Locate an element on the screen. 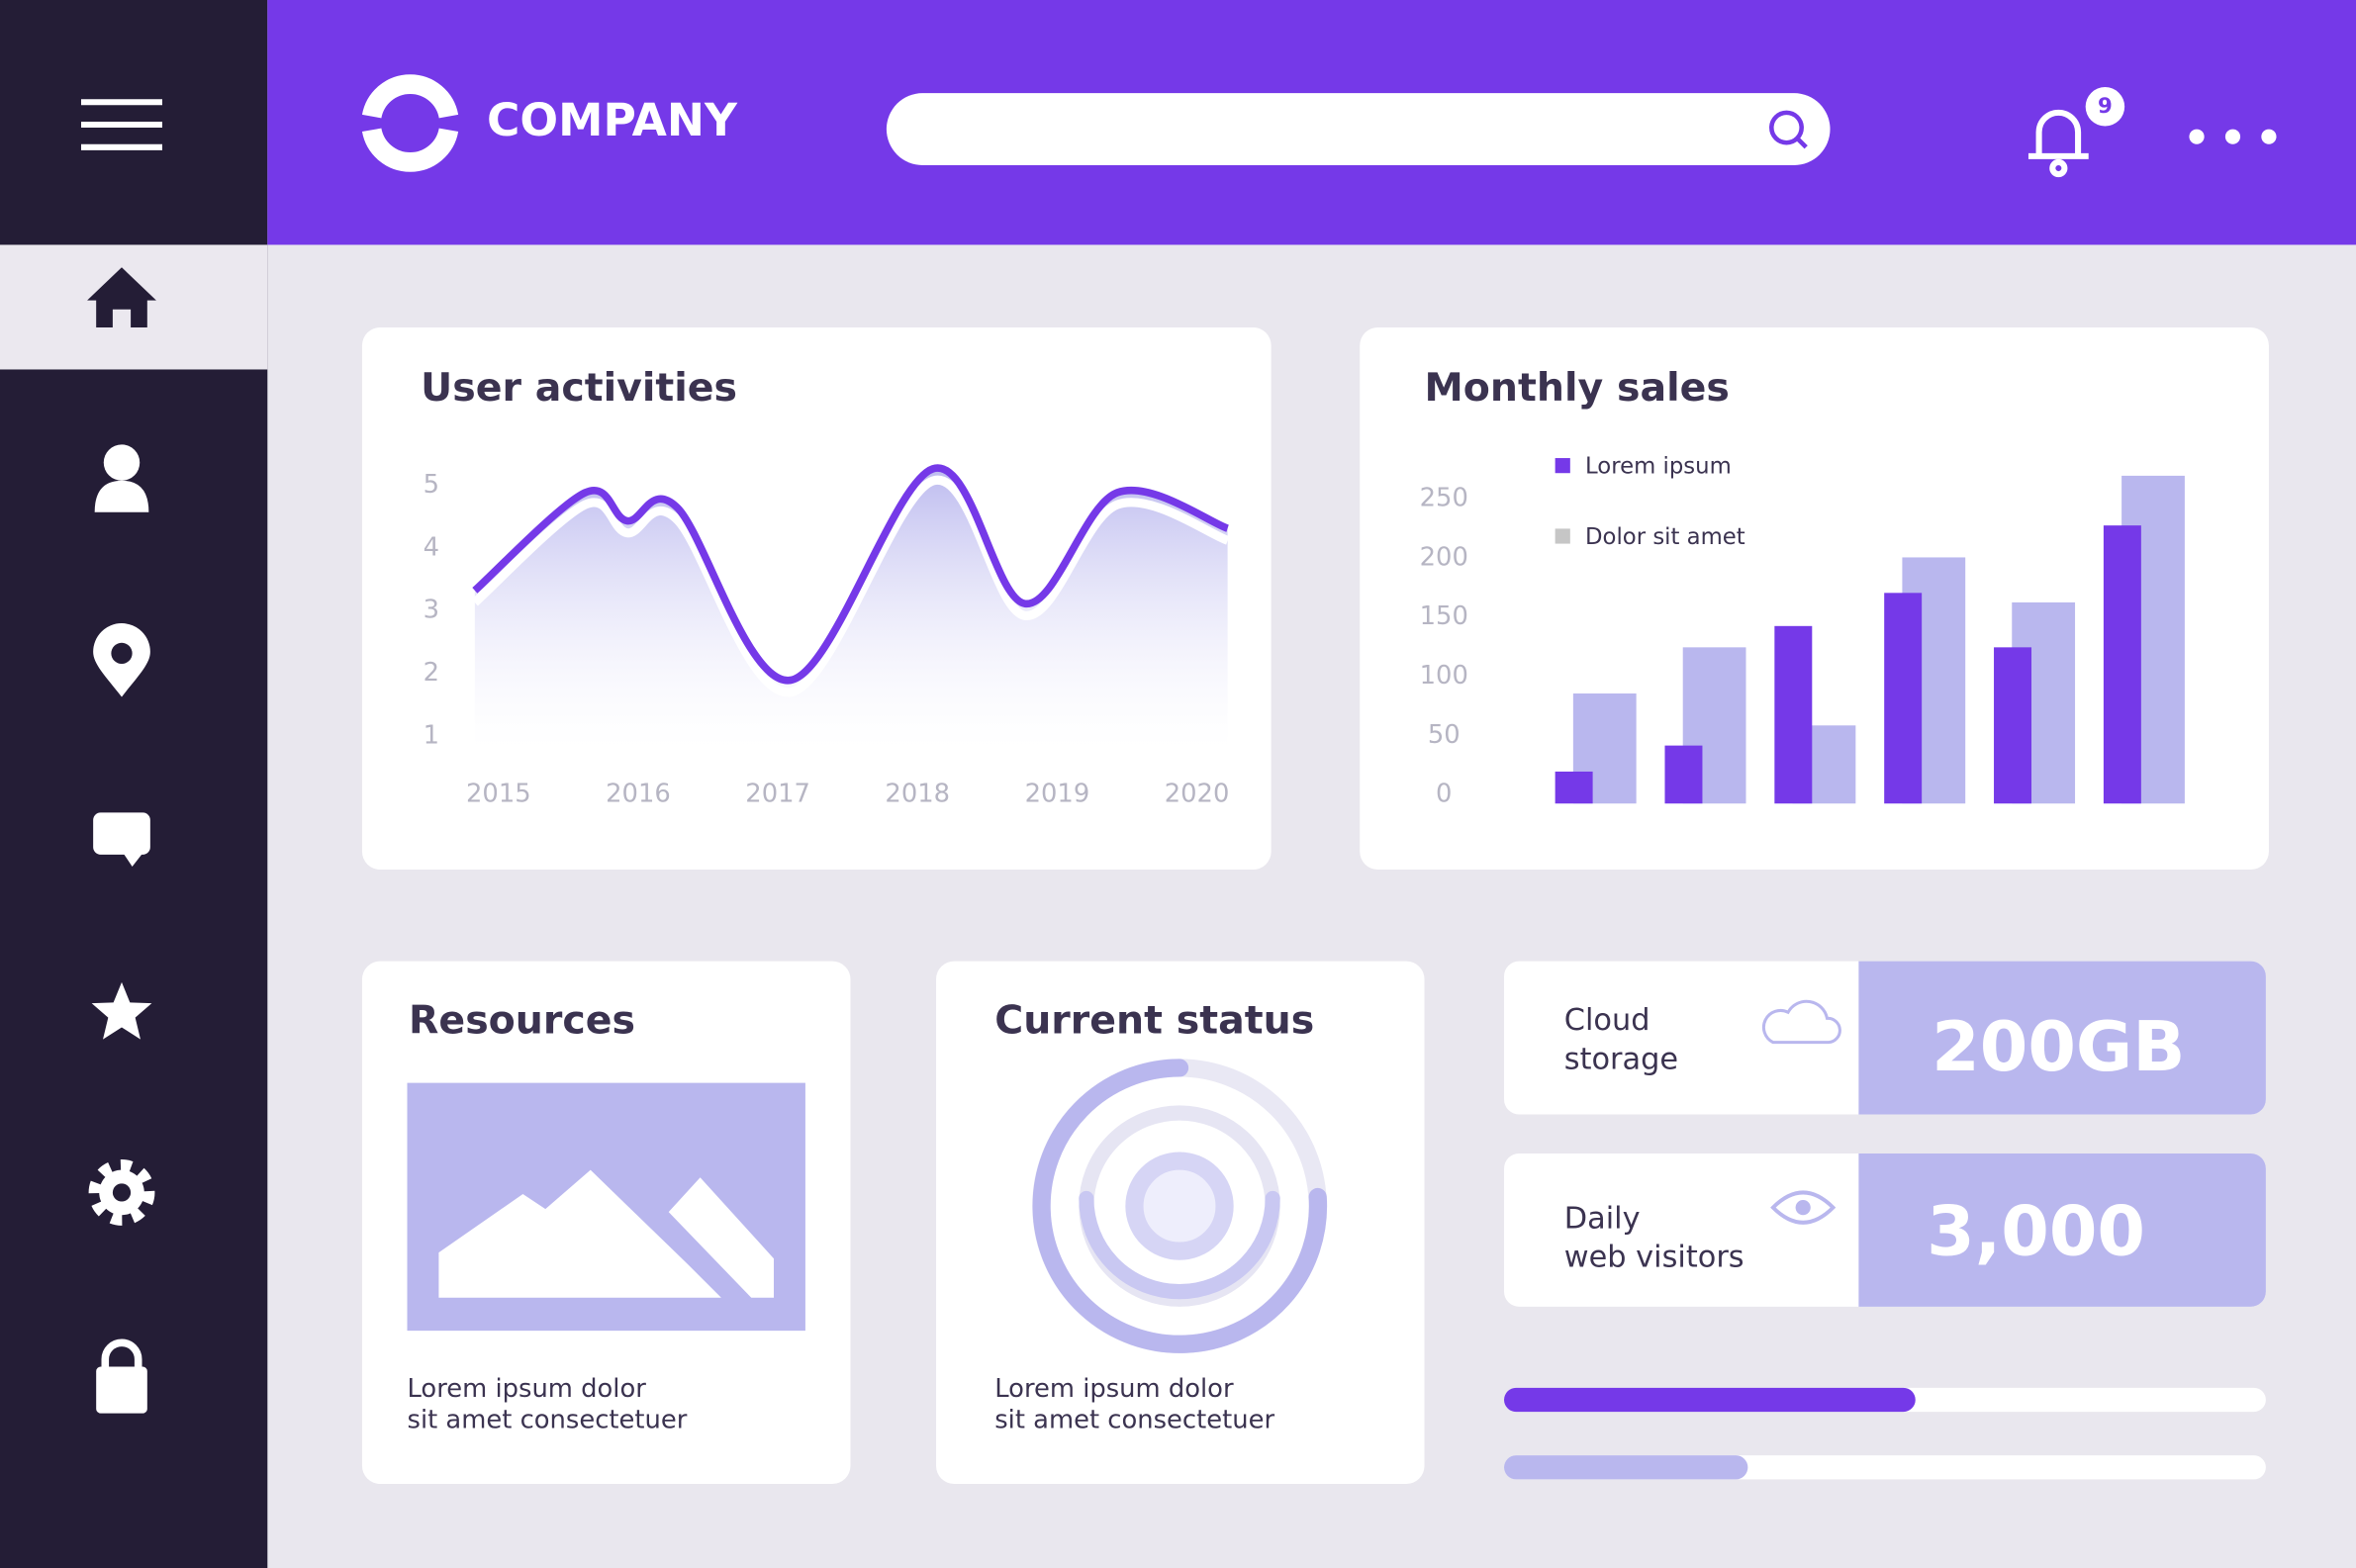 The width and height of the screenshot is (2356, 1568). logo is located at coordinates (410, 123).